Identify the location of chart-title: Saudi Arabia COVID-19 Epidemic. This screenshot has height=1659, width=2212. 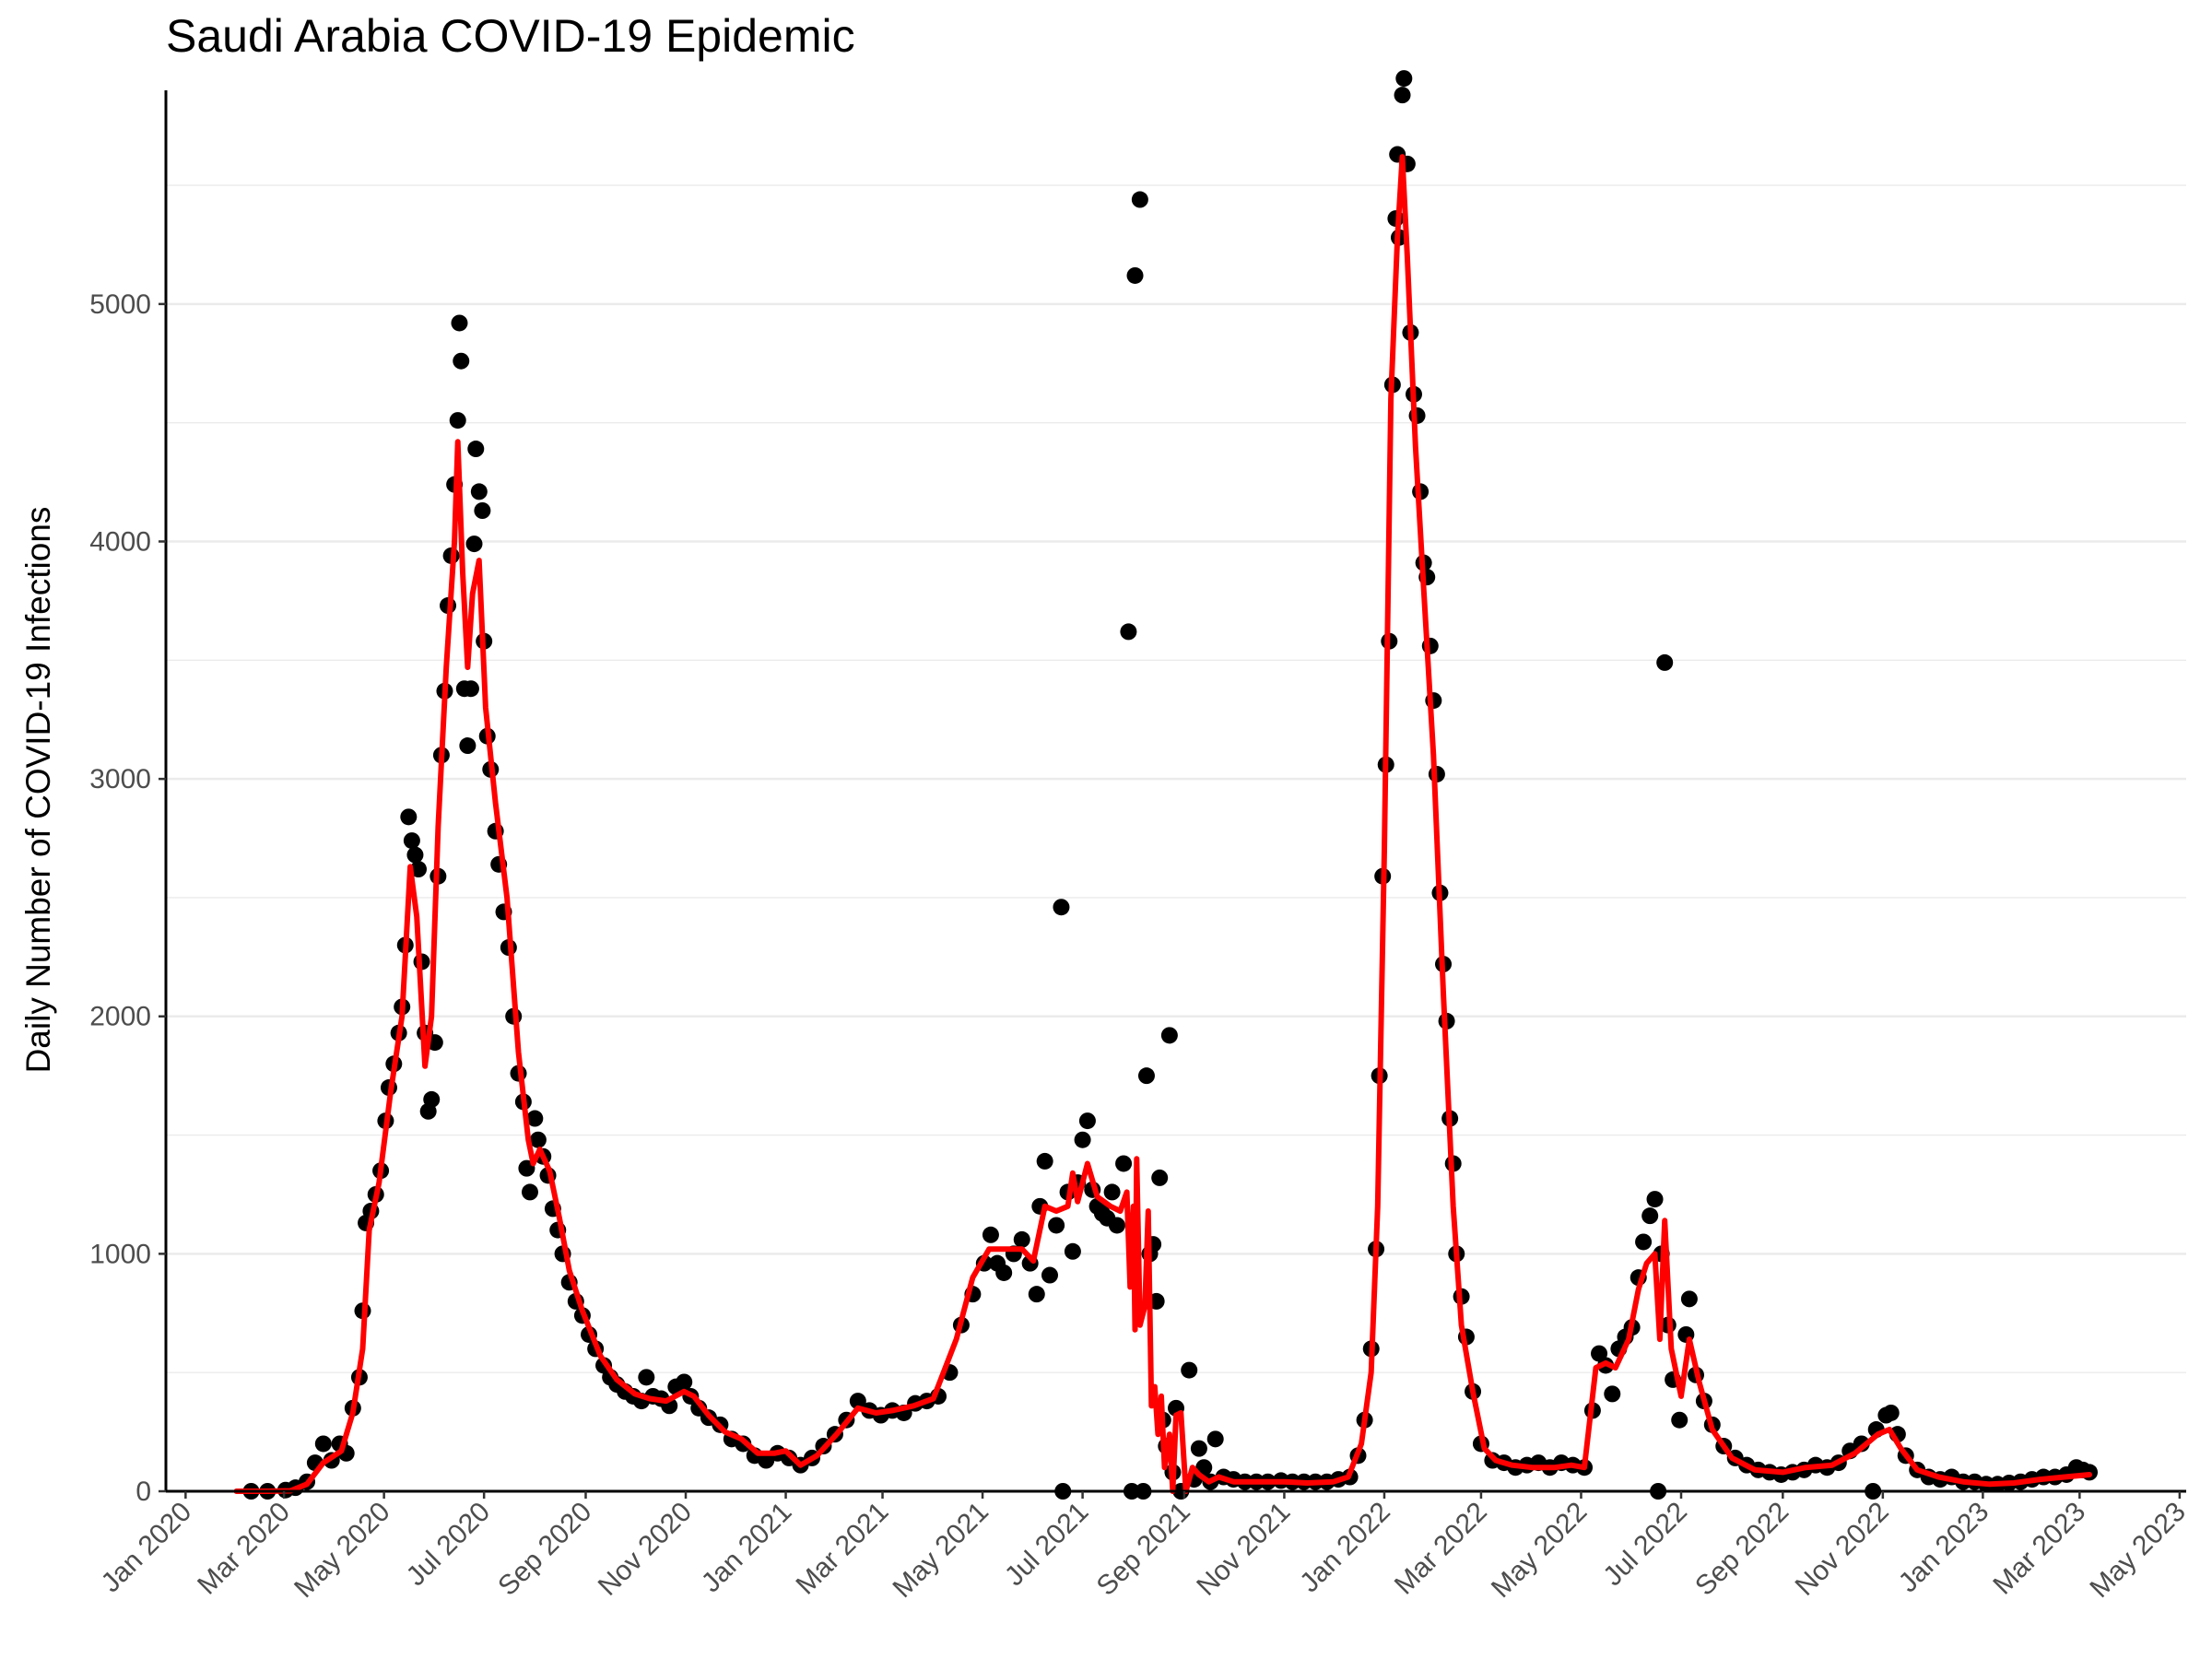
(510, 36).